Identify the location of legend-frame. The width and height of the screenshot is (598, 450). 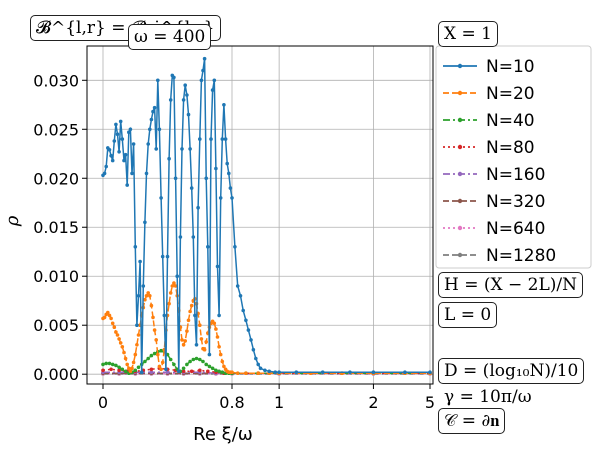
(513, 157).